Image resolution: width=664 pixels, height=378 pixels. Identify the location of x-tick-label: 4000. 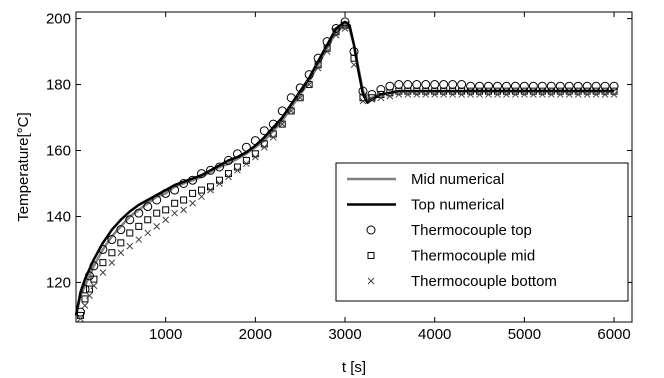
(434, 334).